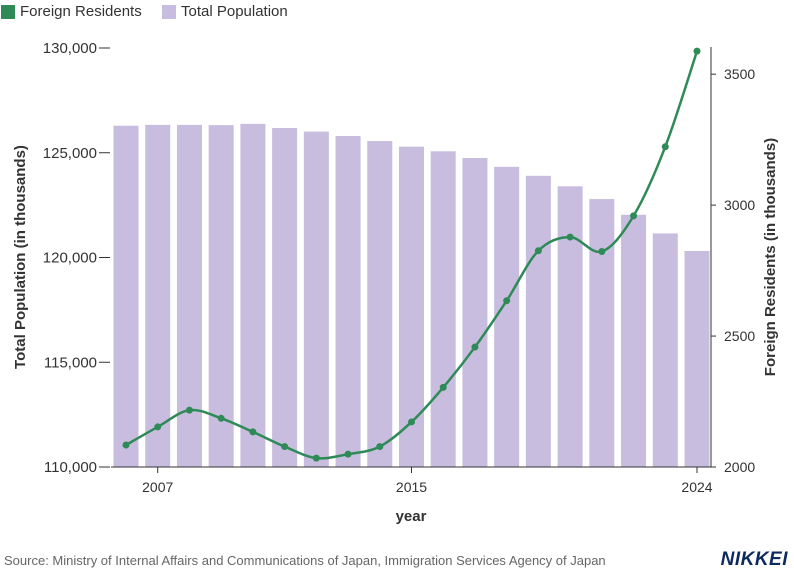  What do you see at coordinates (348, 301) in the screenshot?
I see `bar-total-population-2013` at bounding box center [348, 301].